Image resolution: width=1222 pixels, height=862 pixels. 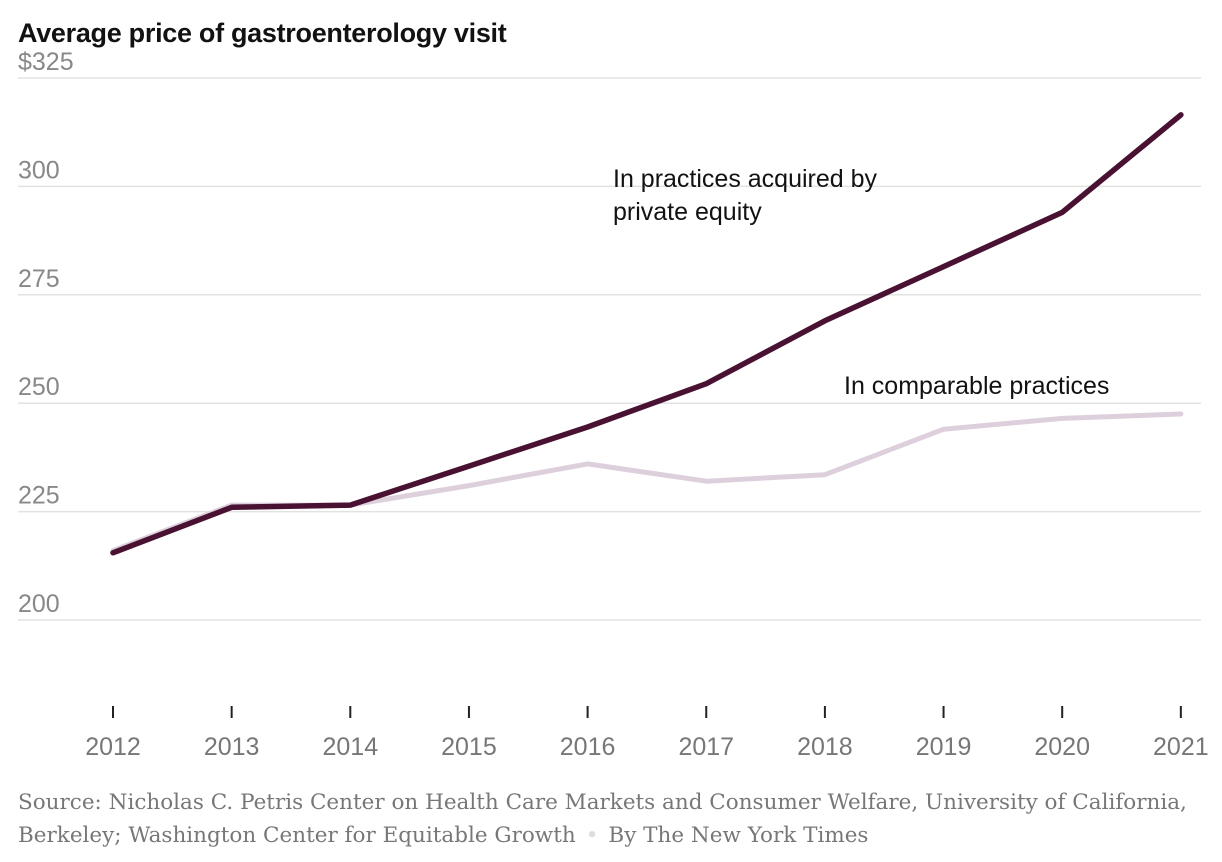 I want to click on x-tick-label-2020: 2020, so click(x=1062, y=747).